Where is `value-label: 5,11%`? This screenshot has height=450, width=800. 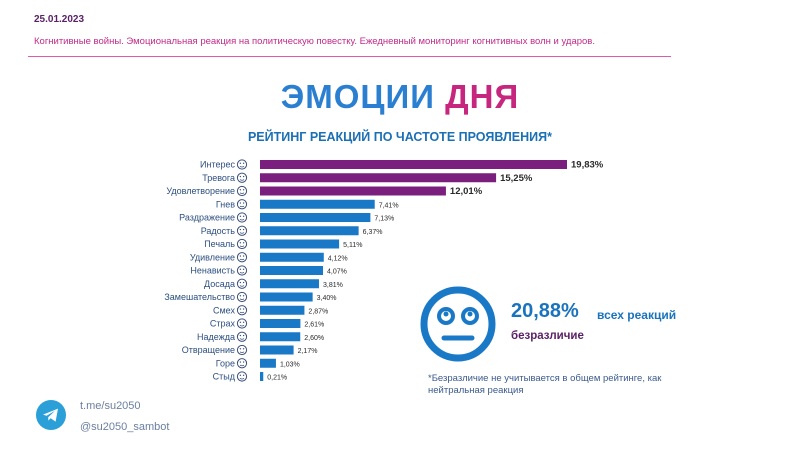
value-label: 5,11% is located at coordinates (352, 245).